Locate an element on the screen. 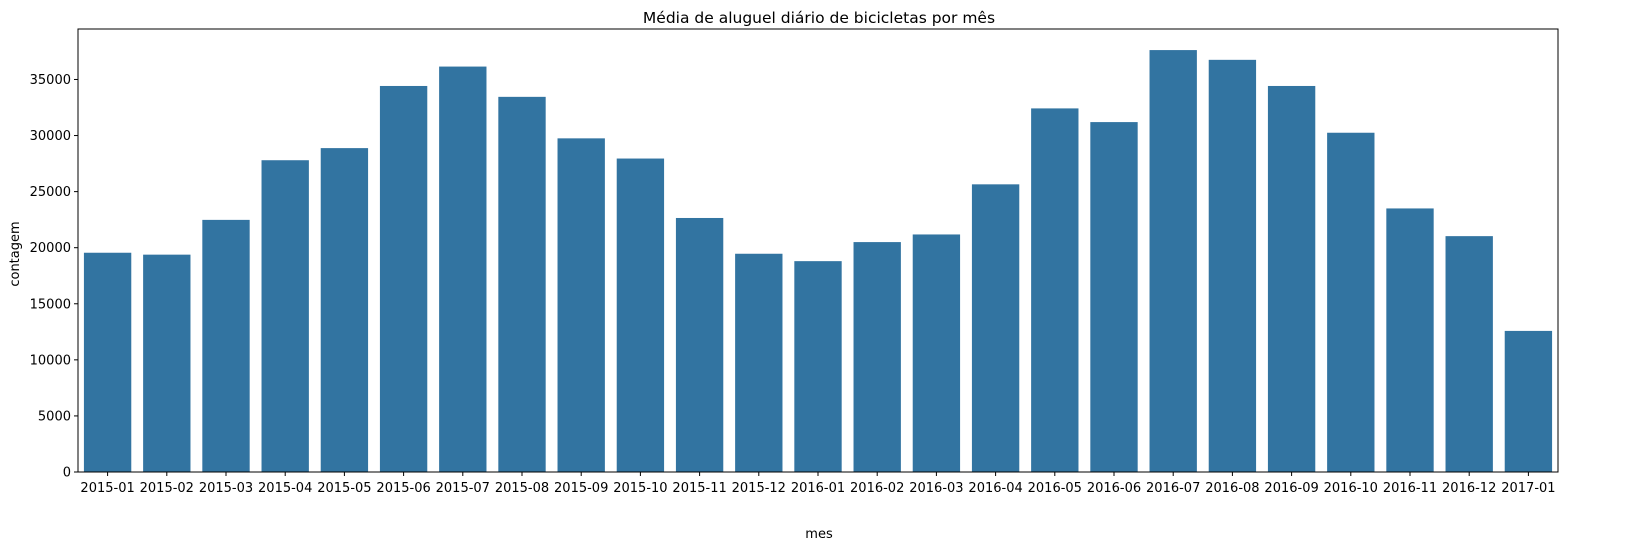 The height and width of the screenshot is (548, 1643). x-tick-label: 2015-07 is located at coordinates (463, 488).